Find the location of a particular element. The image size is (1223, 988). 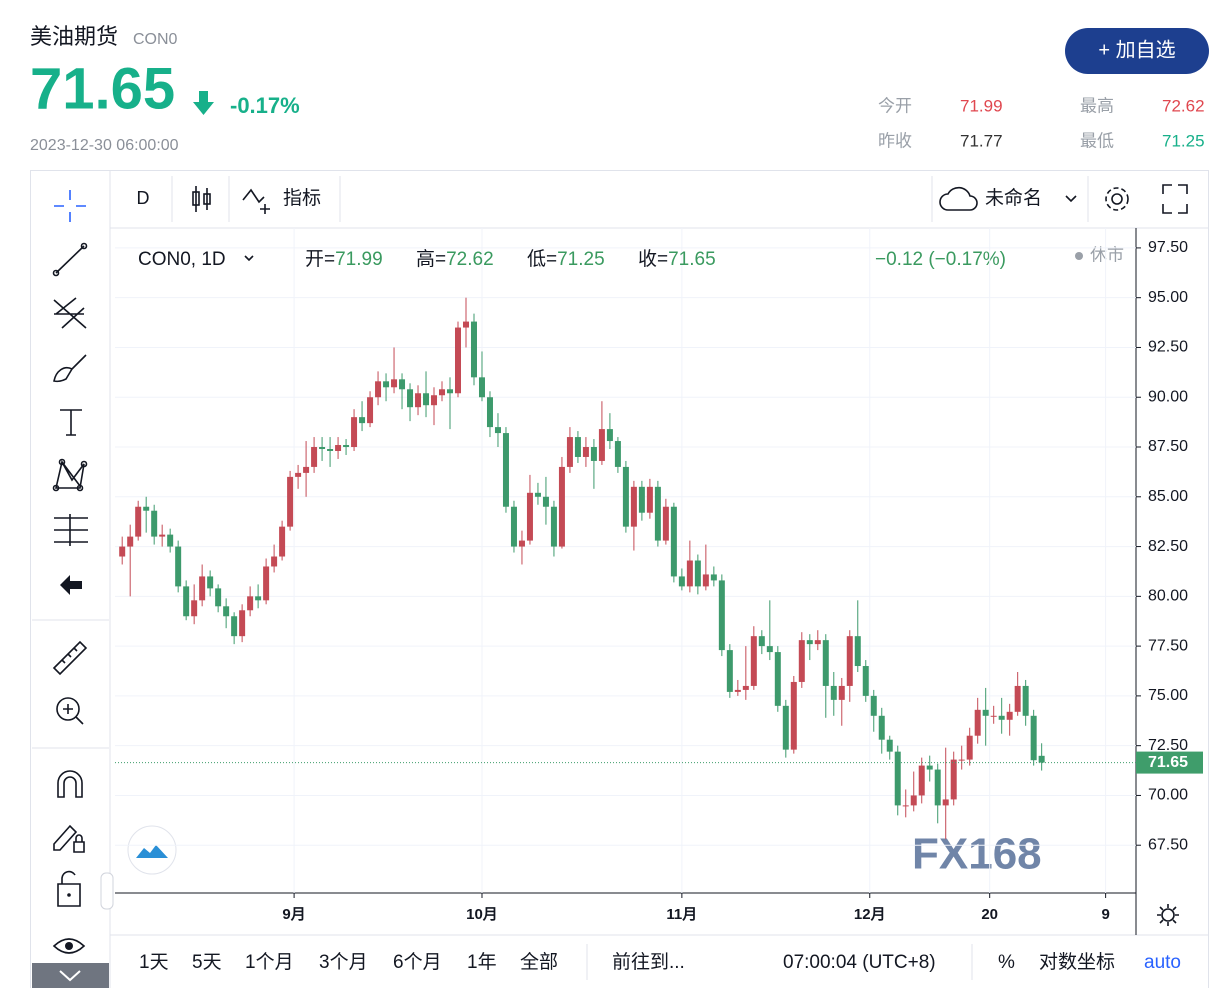

chart-type-button is located at coordinates (201, 199).